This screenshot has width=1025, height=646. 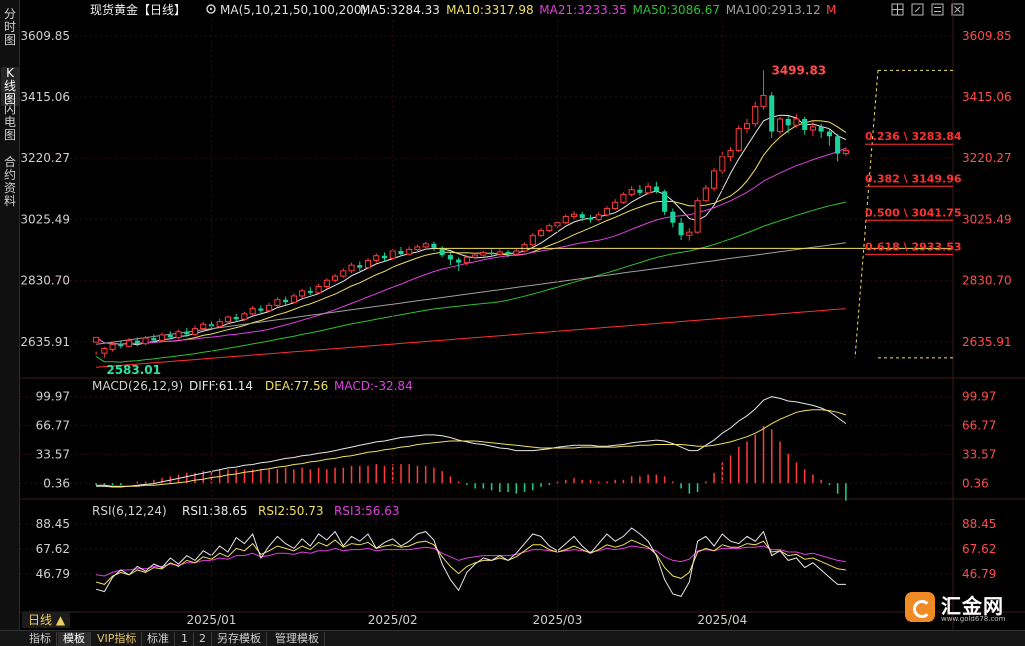 I want to click on price-tick-right: 3609.85, so click(x=987, y=36).